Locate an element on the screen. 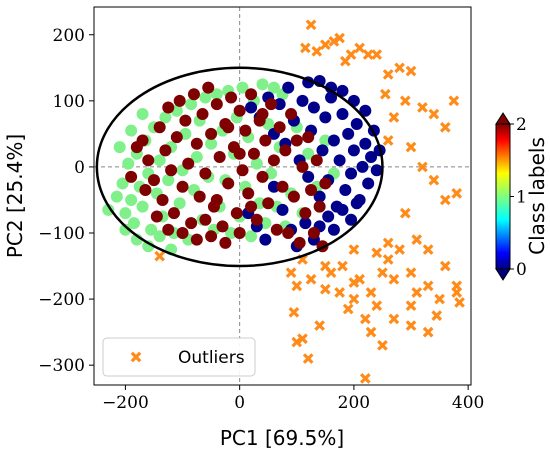 The height and width of the screenshot is (454, 550). colorbar-gradient is located at coordinates (503, 196).